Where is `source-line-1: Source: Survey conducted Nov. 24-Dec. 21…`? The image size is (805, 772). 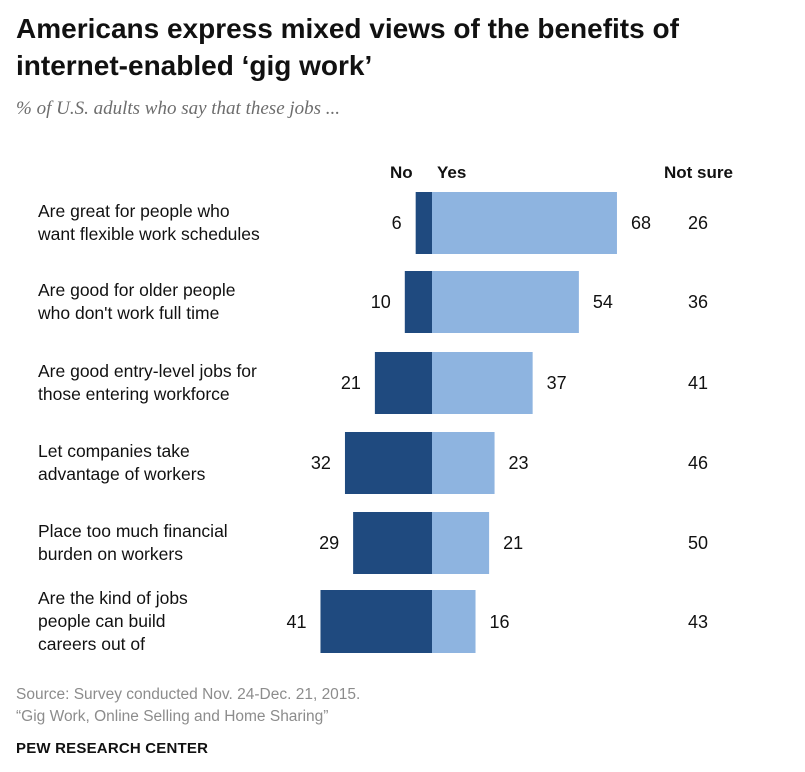 source-line-1: Source: Survey conducted Nov. 24-Dec. 21… is located at coordinates (188, 694).